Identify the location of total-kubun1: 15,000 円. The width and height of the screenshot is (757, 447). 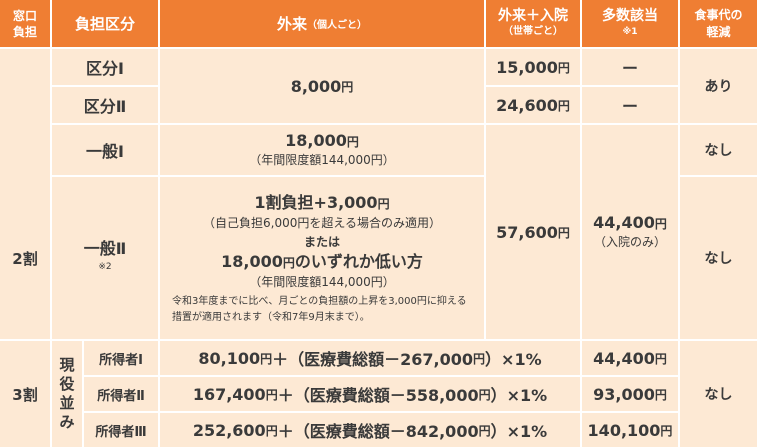
(533, 67).